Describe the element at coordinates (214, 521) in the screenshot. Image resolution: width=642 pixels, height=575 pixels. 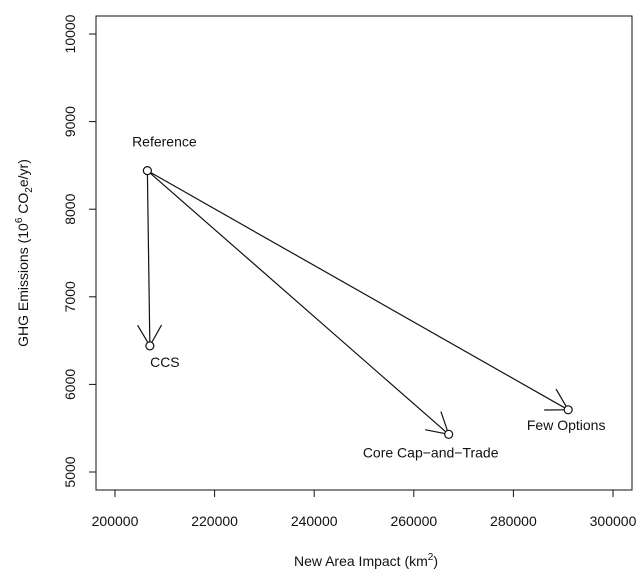
I see `x-tick-label: 220000` at that location.